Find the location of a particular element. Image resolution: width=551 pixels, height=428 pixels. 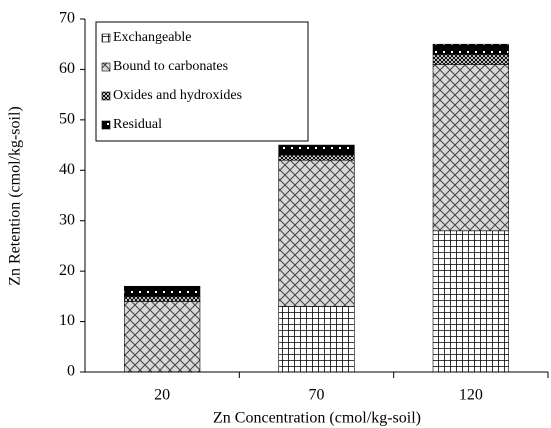

y-tick-label: 20 is located at coordinates (67, 270).